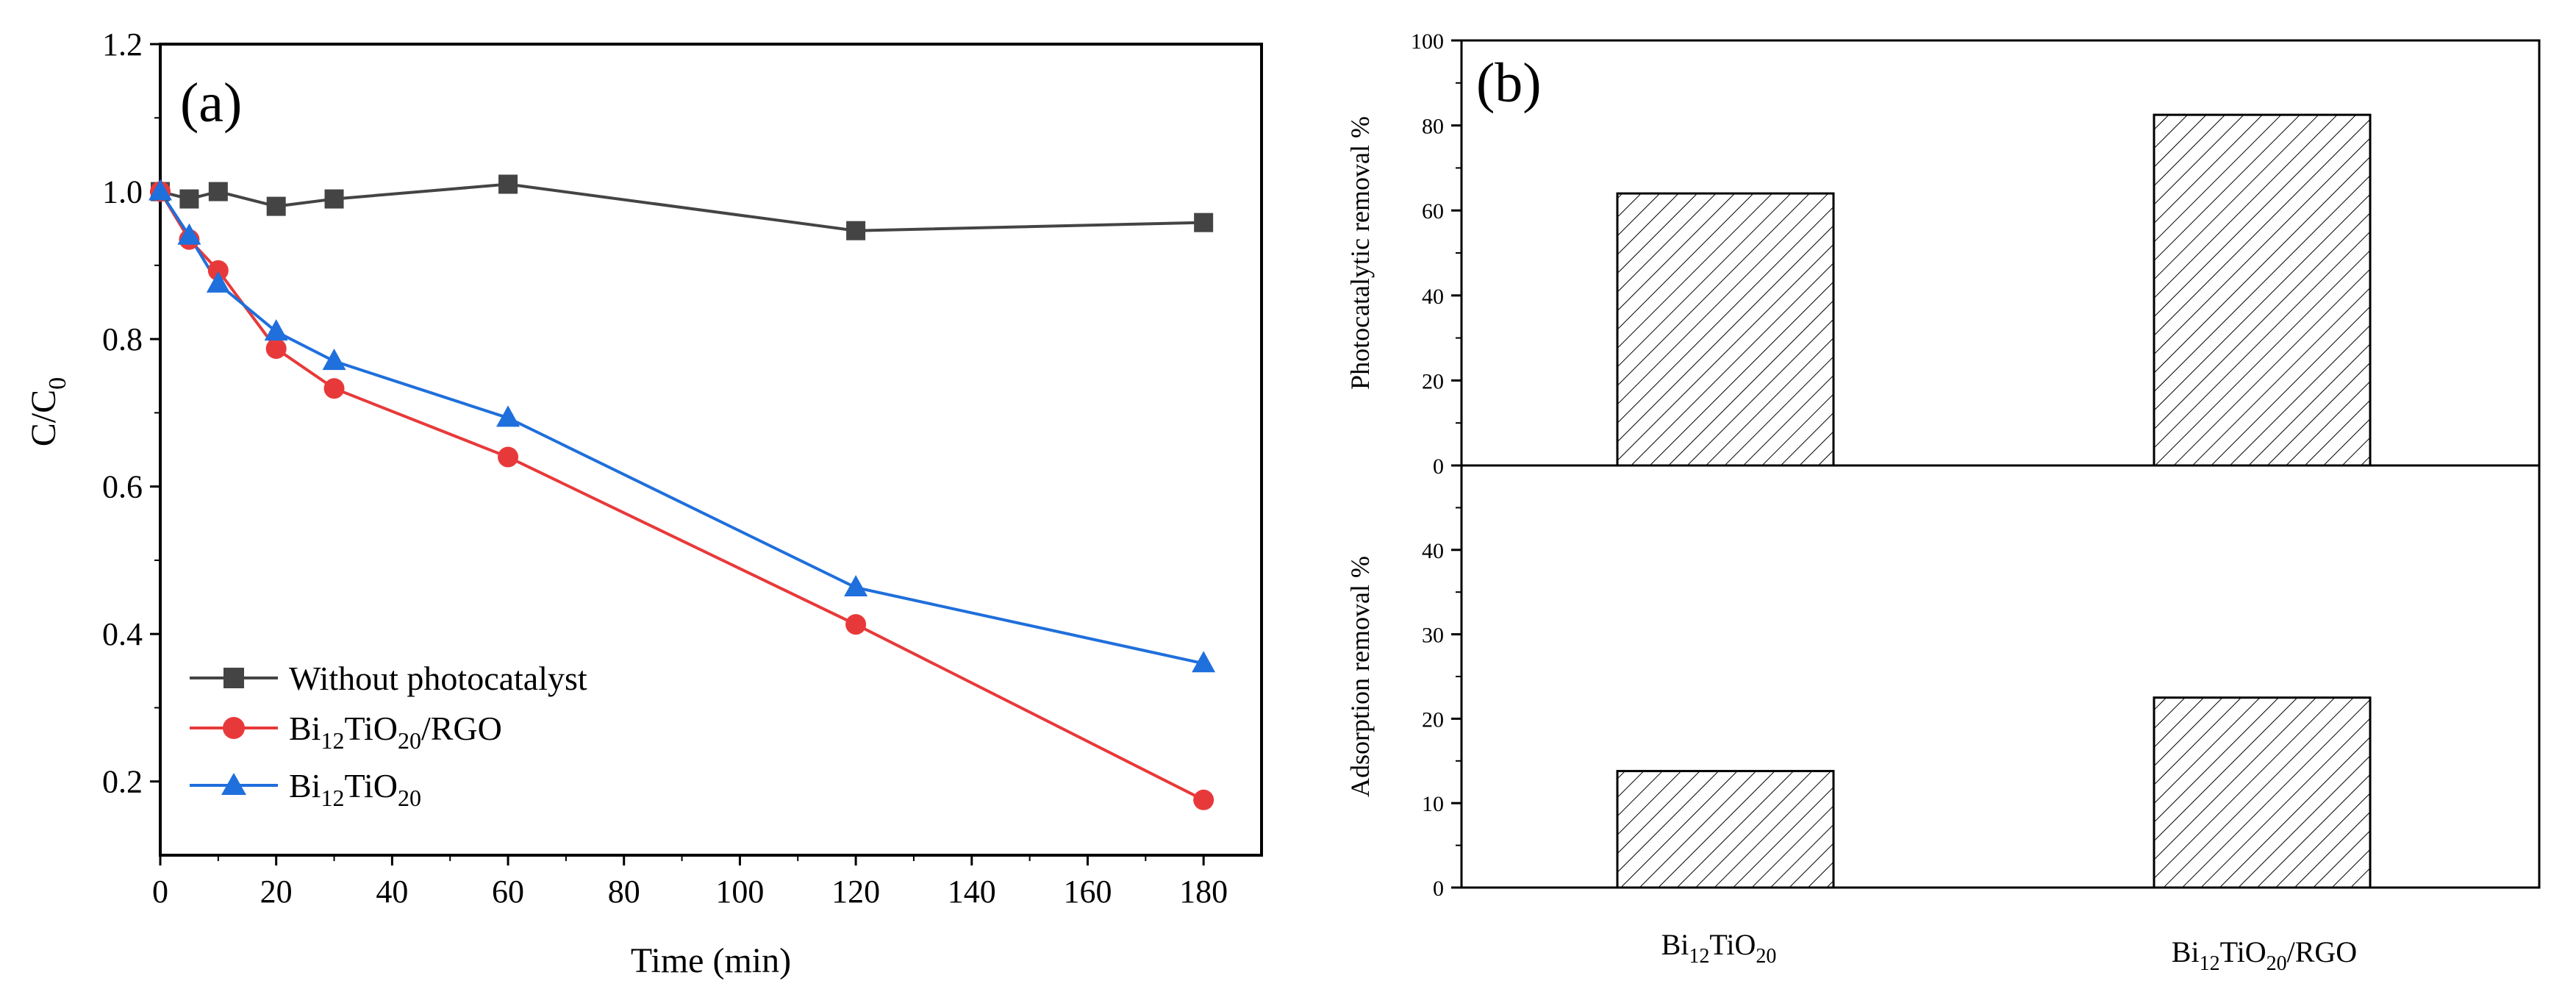  Describe the element at coordinates (122, 44) in the screenshot. I see `y-tick-label: 1.2` at that location.